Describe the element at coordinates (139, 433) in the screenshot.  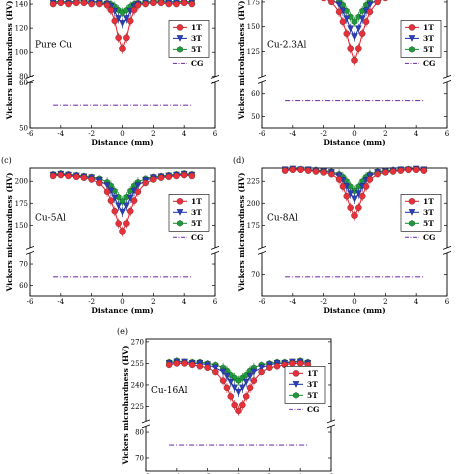
I see `y-tick-label: 80` at that location.